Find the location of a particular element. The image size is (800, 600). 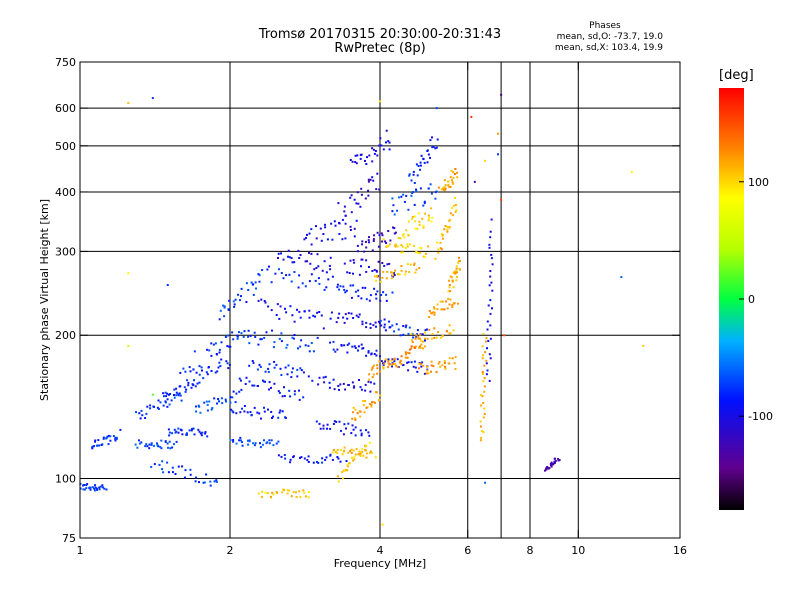

y-tick-label: 200 is located at coordinates (65, 335).